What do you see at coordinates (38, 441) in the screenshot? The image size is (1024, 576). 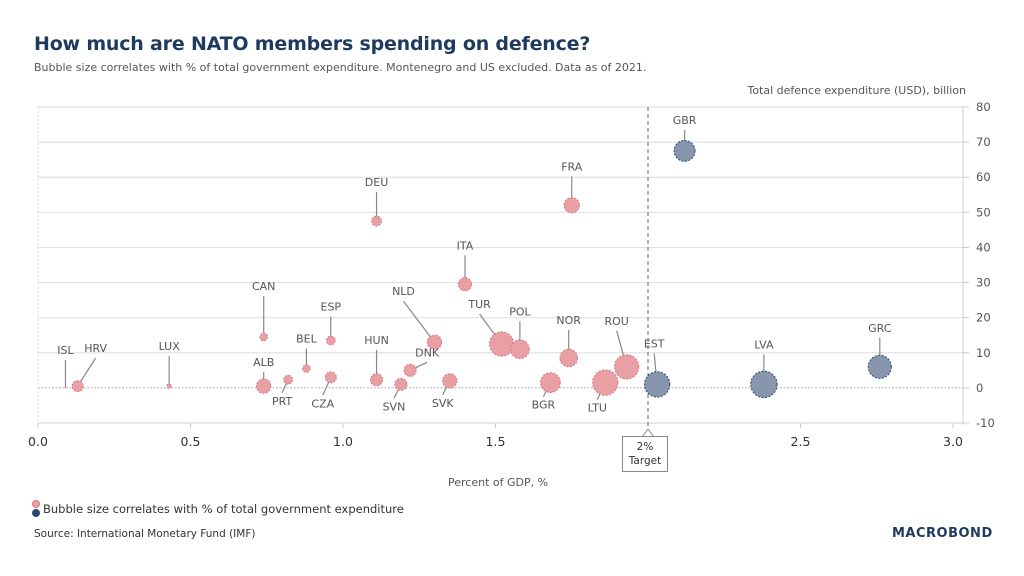 I see `x-tick-label: 0.0` at bounding box center [38, 441].